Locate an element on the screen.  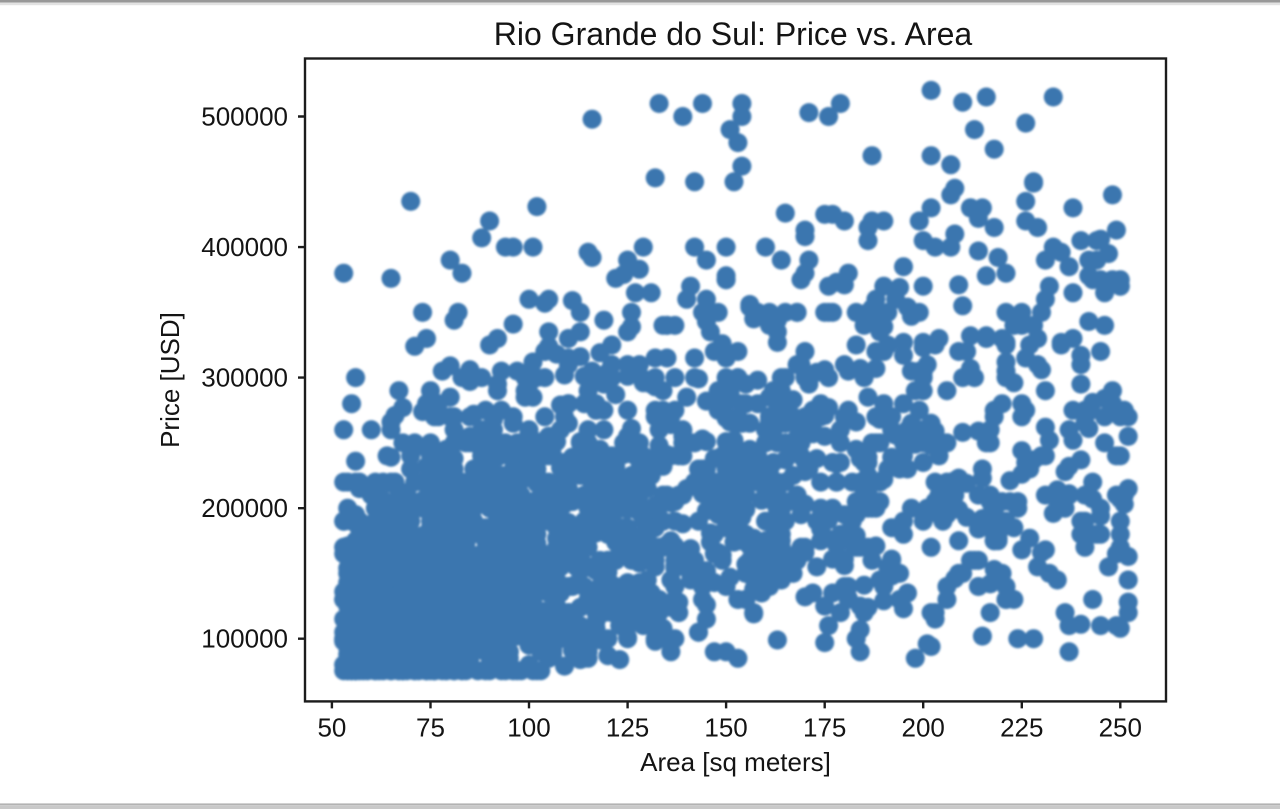
svg-text: 250 is located at coordinates (1120, 728).